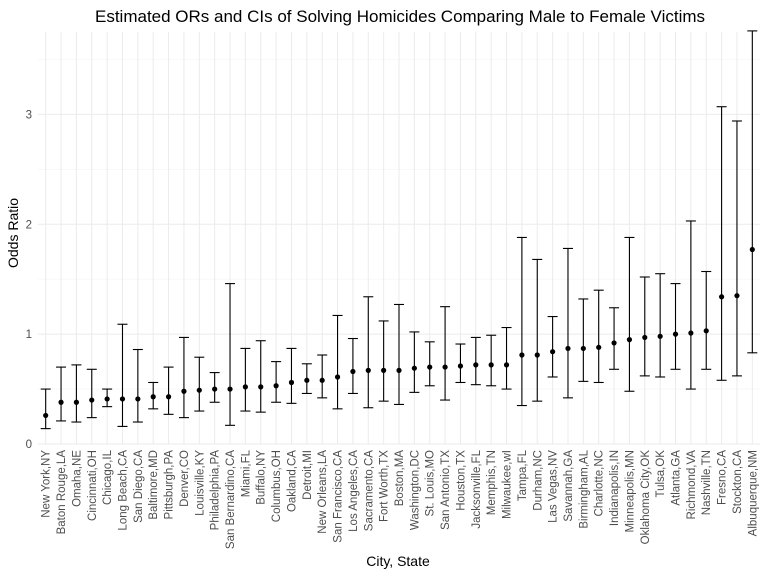 The width and height of the screenshot is (768, 576). I want to click on x-tick-label: Jacksonville,FL, so click(477, 488).